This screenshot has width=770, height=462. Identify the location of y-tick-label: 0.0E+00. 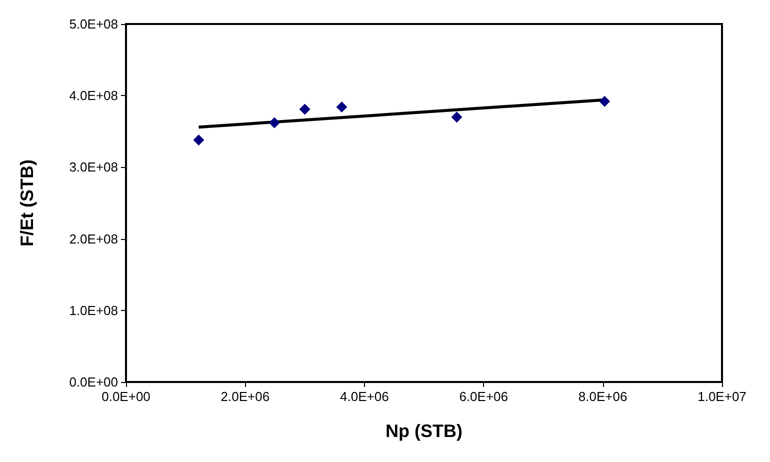
(93, 382).